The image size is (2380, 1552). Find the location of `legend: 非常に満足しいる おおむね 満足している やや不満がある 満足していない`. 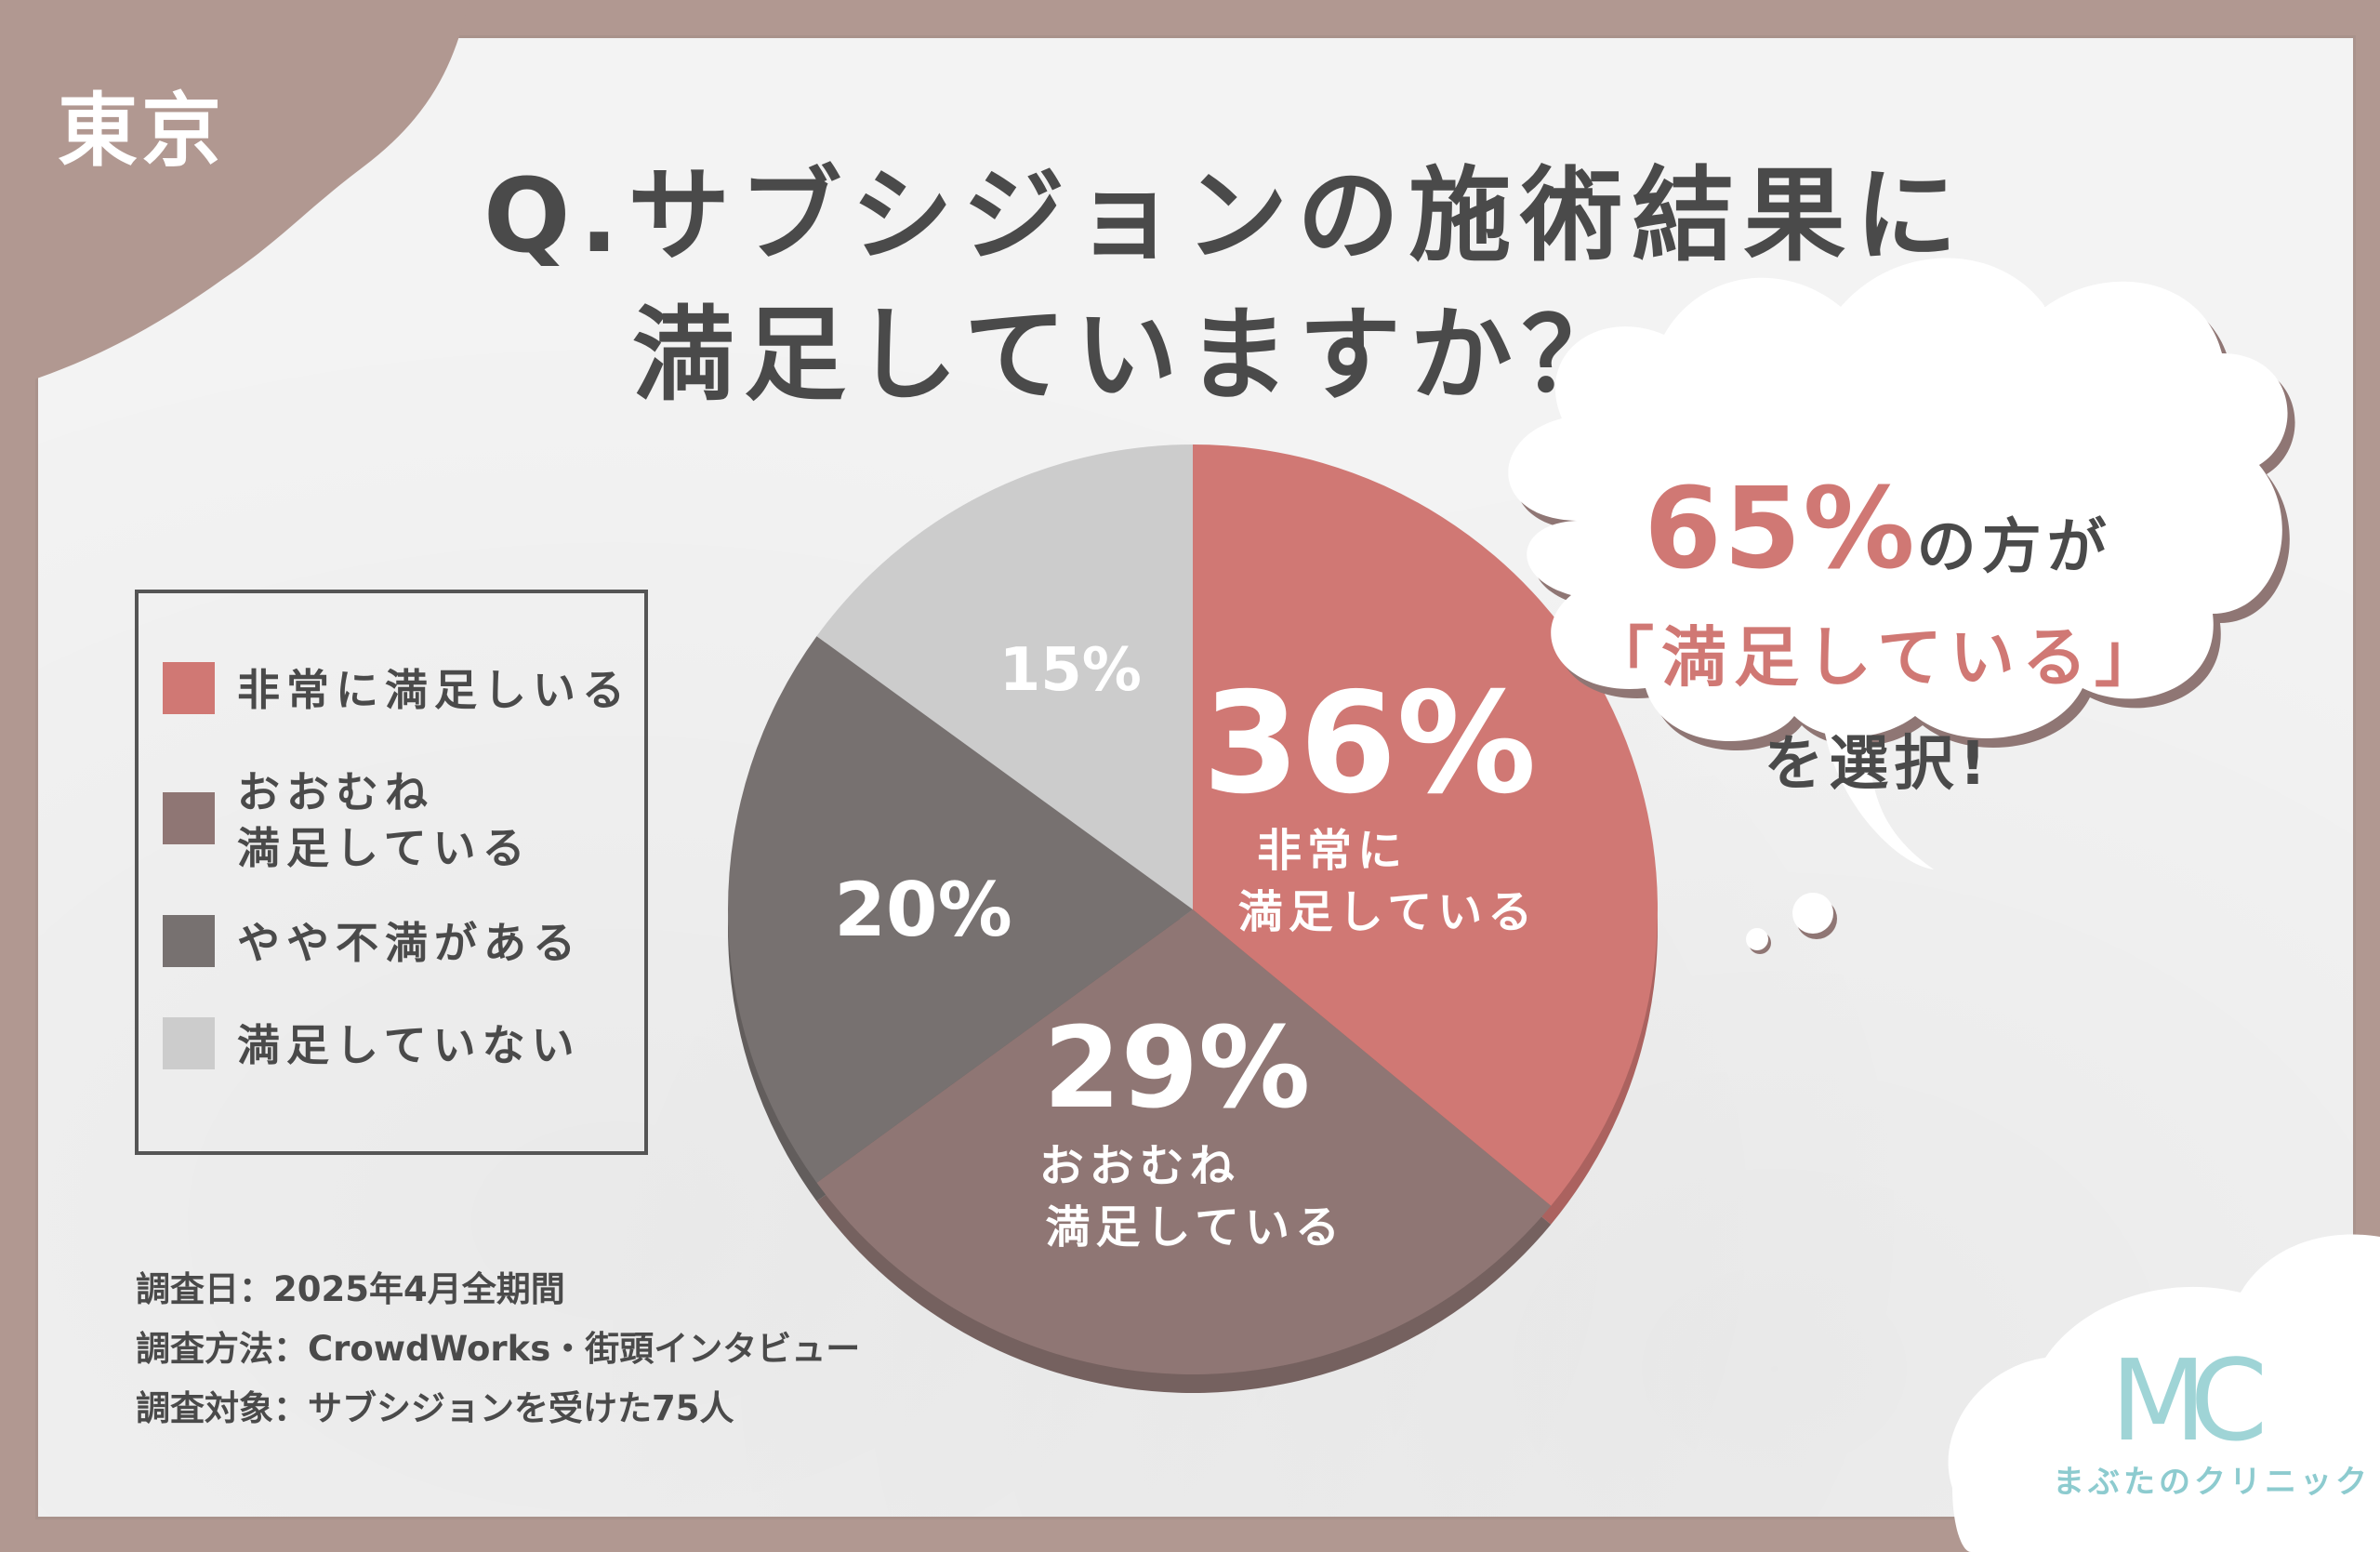

legend: 非常に満足しいる おおむね 満足している やや不満がある 満足していない is located at coordinates (391, 872).